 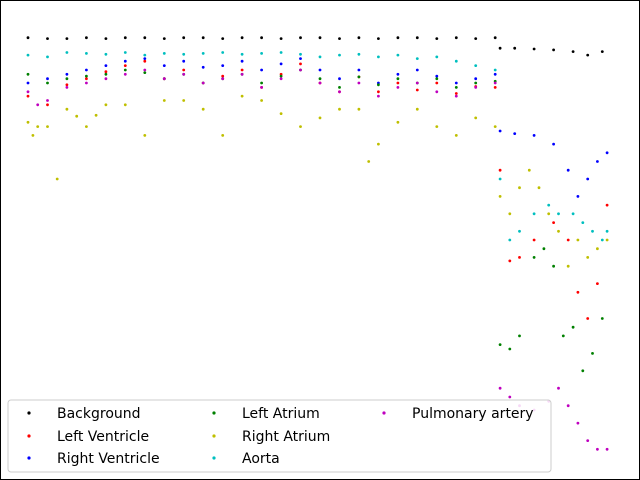 What do you see at coordinates (261, 459) in the screenshot?
I see `legend-label: Aorta` at bounding box center [261, 459].